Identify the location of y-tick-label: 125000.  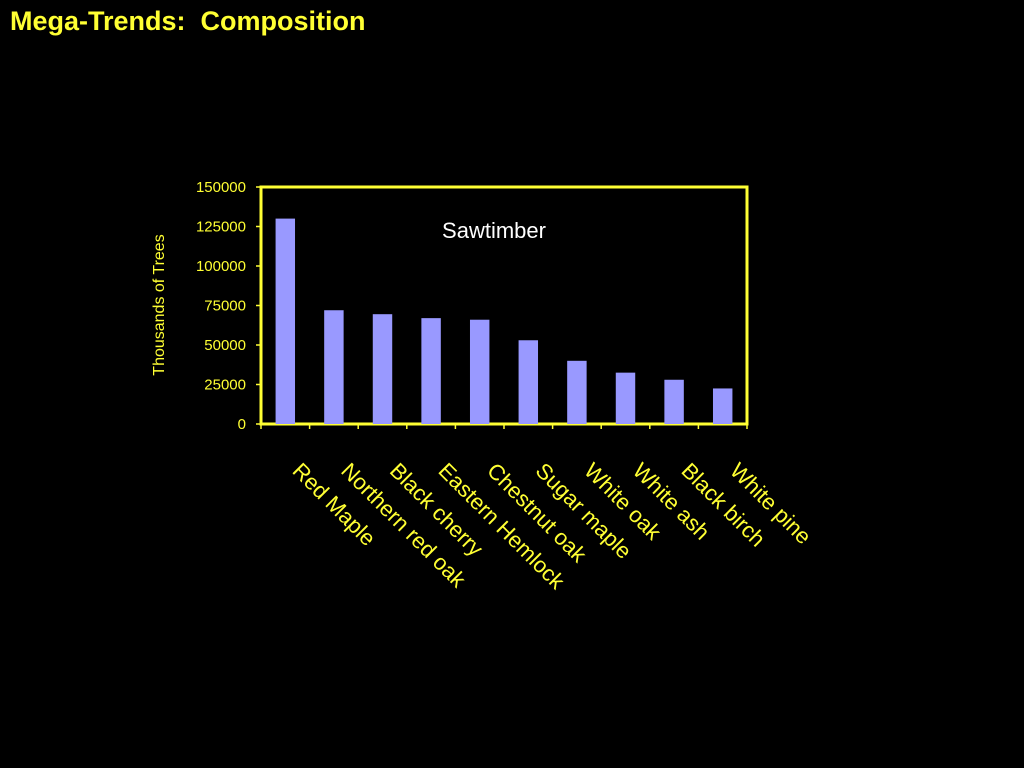
(221, 227).